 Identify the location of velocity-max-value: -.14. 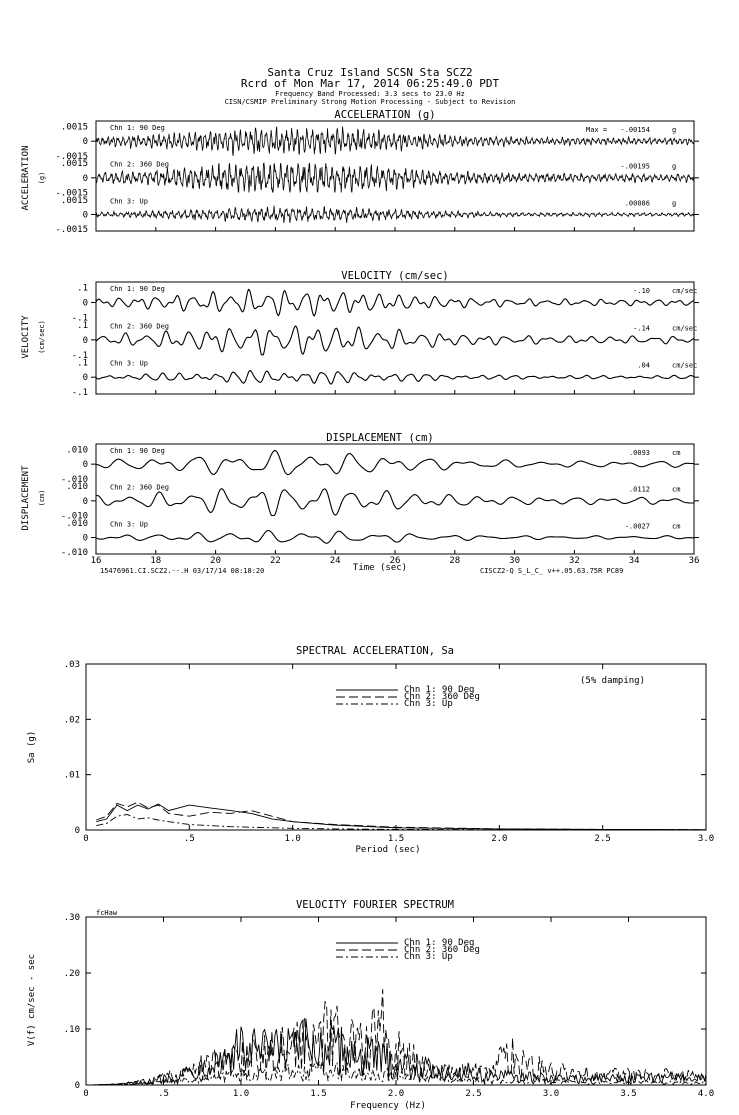
(641, 328).